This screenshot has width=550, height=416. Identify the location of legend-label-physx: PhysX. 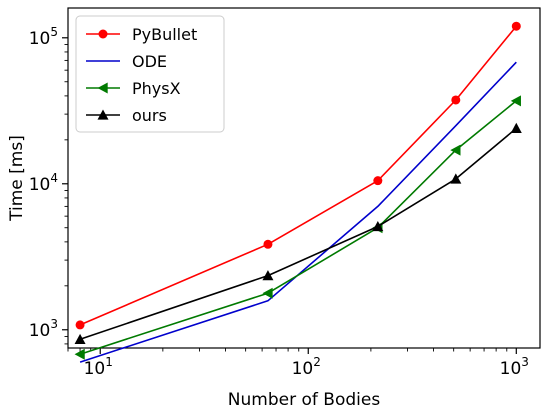
(156, 88).